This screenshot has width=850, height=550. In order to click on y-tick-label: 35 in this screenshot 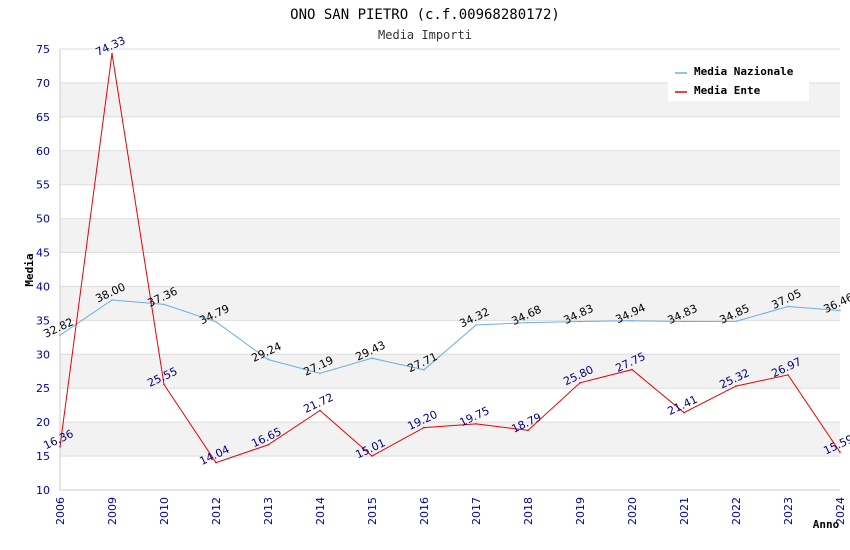, I will do `click(43, 320)`.